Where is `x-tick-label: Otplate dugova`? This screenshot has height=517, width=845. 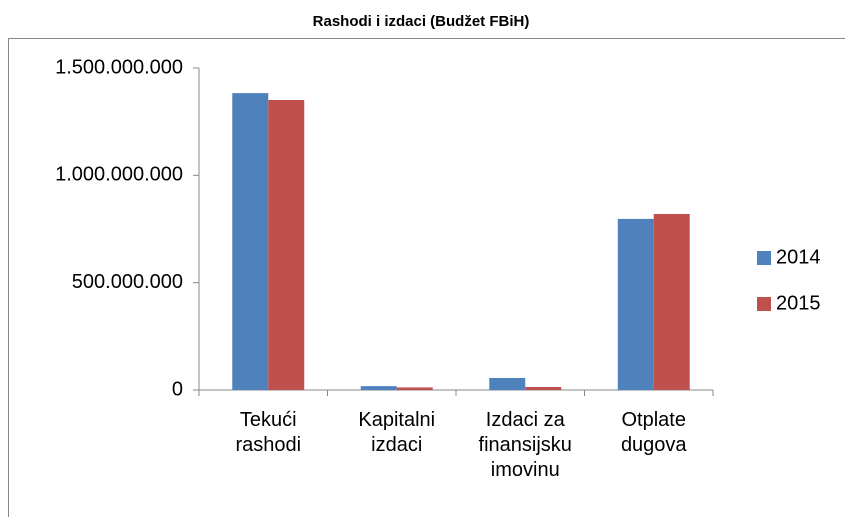
x-tick-label: Otplate dugova is located at coordinates (653, 432).